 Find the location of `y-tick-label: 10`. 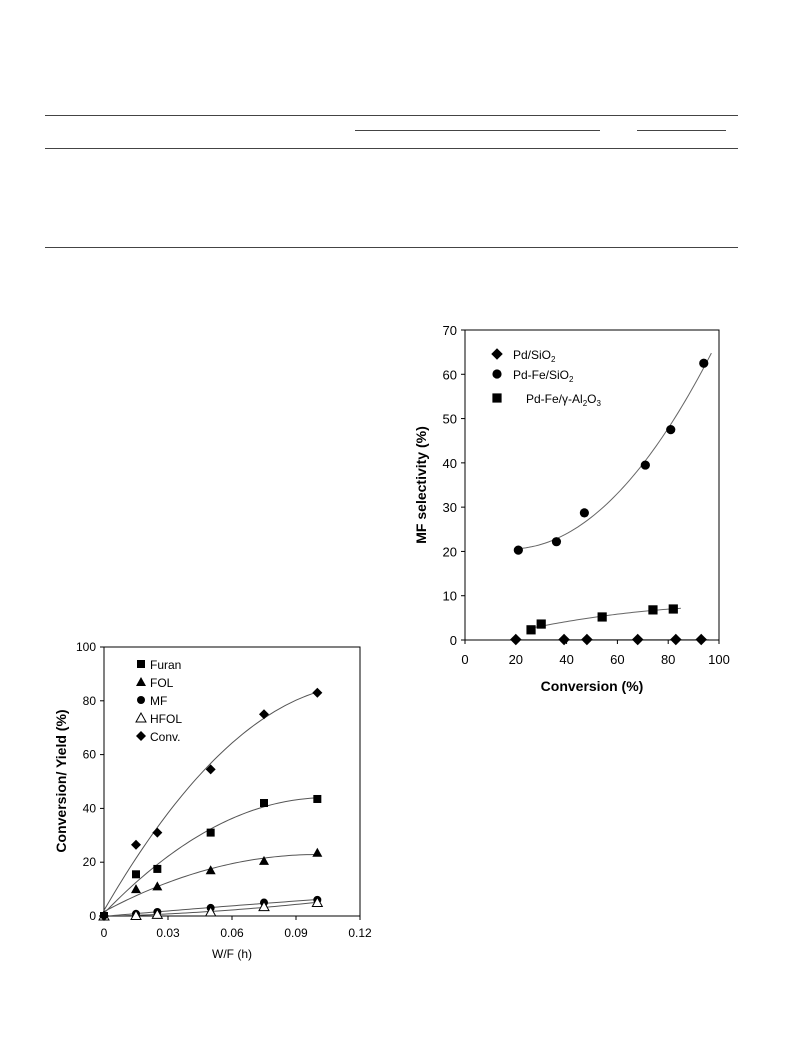

y-tick-label: 10 is located at coordinates (450, 596).